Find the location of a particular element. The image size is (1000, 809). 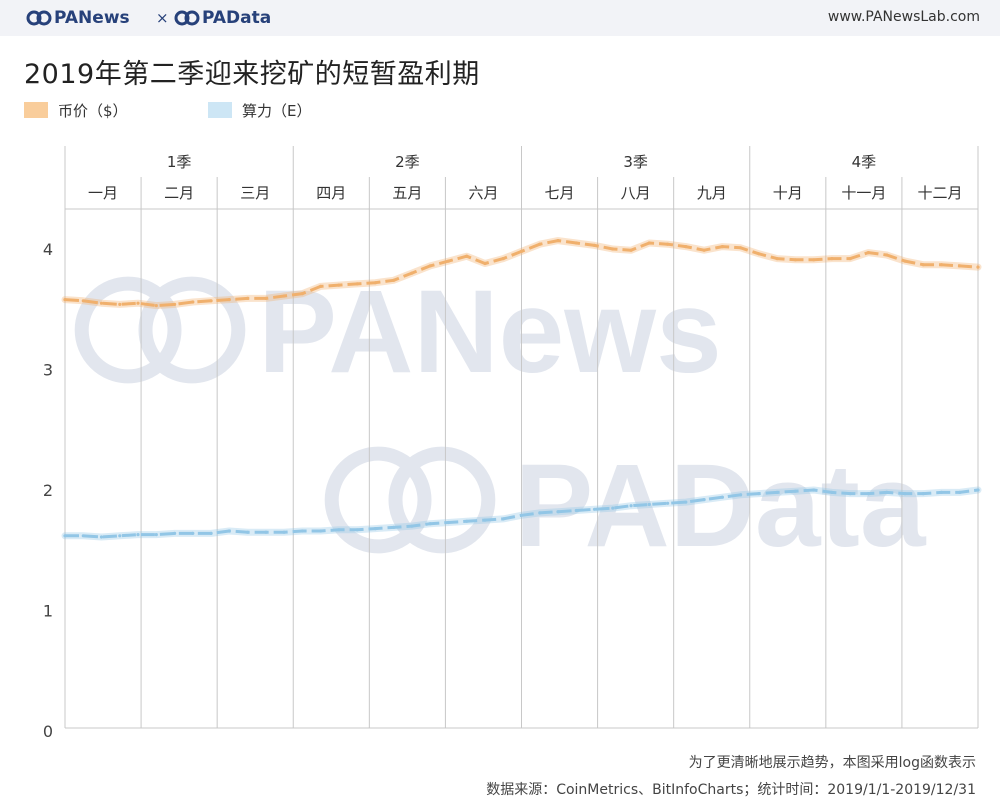

chart-title: 2019年第二季迎来挖矿的短暂盈利期 is located at coordinates (252, 74).